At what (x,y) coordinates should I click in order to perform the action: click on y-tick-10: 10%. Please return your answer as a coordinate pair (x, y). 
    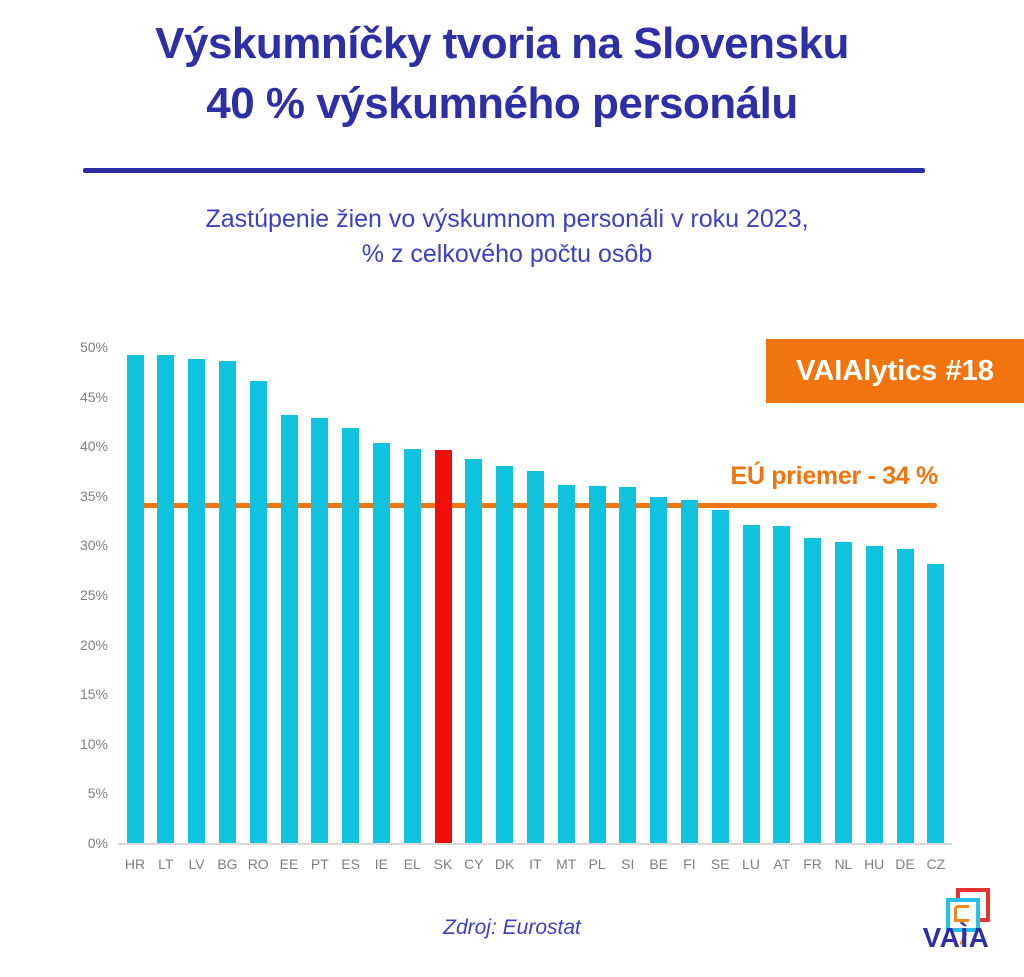
    Looking at the image, I should click on (93, 743).